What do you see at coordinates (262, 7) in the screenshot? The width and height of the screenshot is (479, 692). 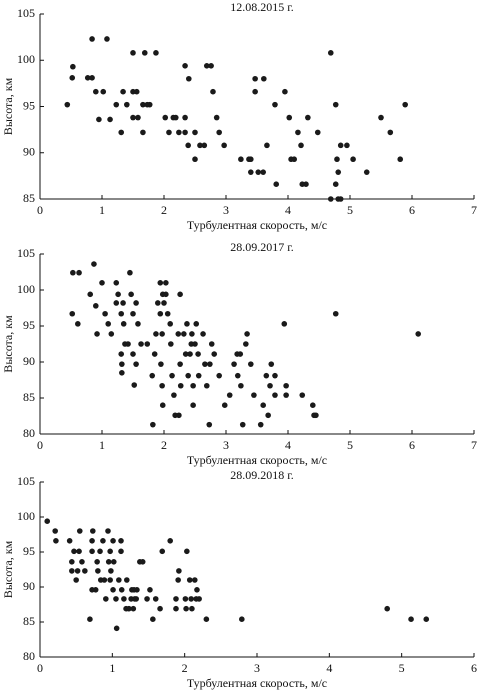 I see `panel-title: 12.08.2015 г.` at bounding box center [262, 7].